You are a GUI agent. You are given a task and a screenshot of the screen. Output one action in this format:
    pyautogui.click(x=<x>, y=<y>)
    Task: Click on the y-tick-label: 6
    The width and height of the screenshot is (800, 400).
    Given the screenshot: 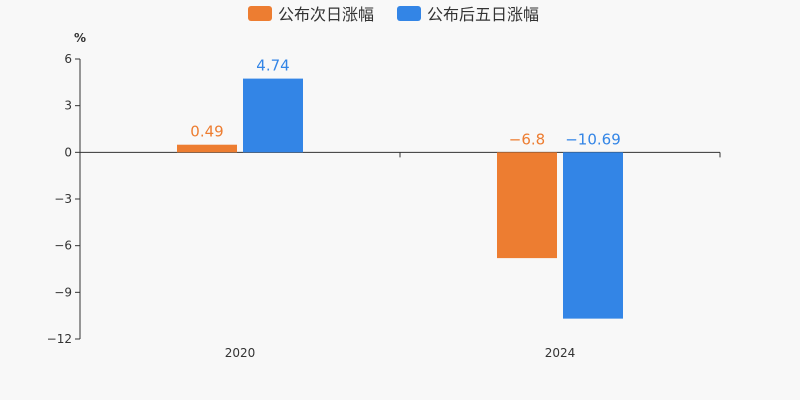 What is the action you would take?
    pyautogui.click(x=68, y=59)
    